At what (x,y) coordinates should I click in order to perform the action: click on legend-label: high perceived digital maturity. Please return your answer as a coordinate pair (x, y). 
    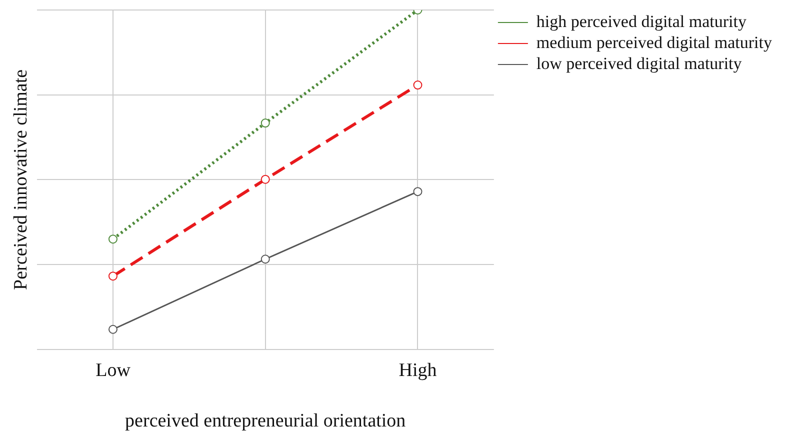
    Looking at the image, I should click on (642, 21).